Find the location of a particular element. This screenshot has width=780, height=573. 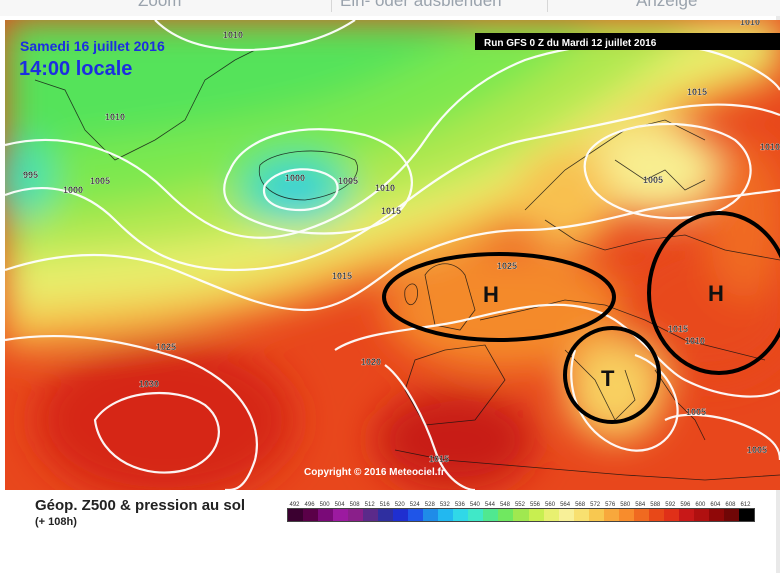

copyright-text: Copyright © 2016 Meteociel.fr is located at coordinates (374, 472).